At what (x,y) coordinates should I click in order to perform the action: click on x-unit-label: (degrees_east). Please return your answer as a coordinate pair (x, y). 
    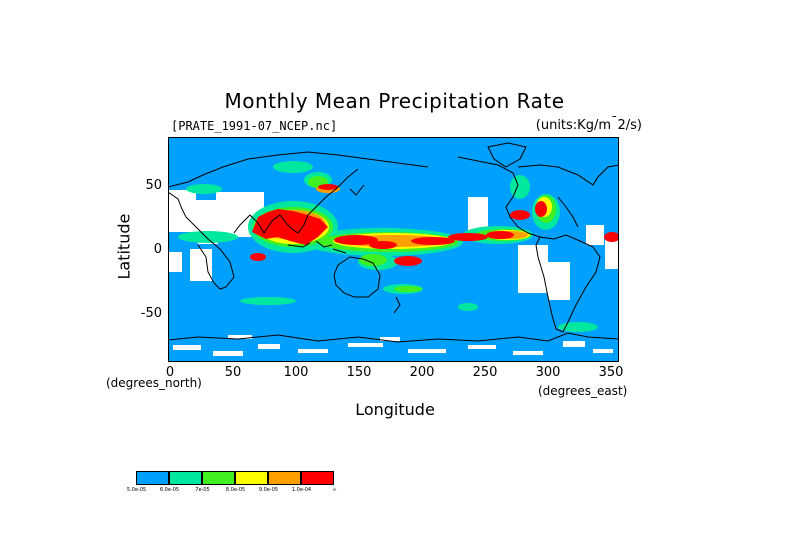
    Looking at the image, I should click on (583, 391).